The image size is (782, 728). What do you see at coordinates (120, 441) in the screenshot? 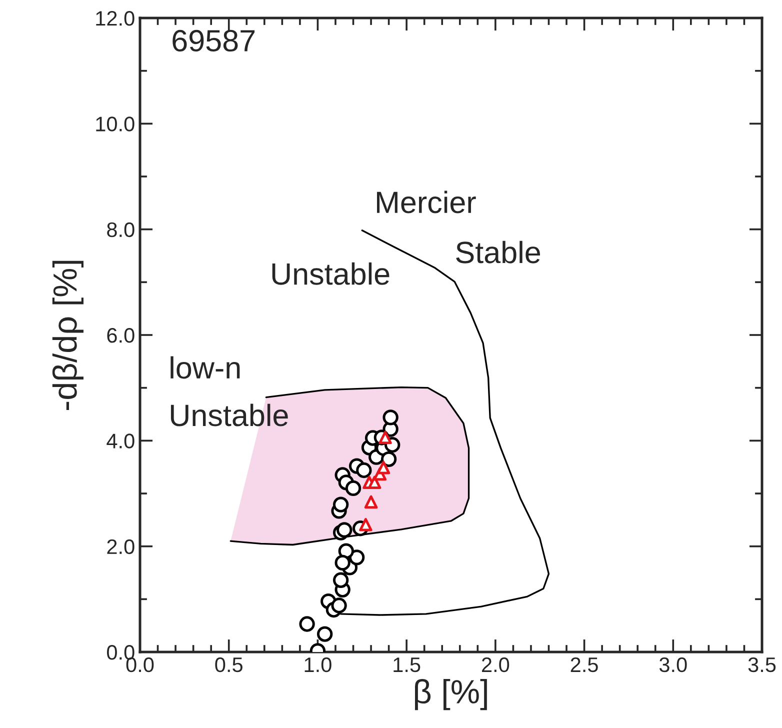
I see `y-tick-label: 4.0` at bounding box center [120, 441].